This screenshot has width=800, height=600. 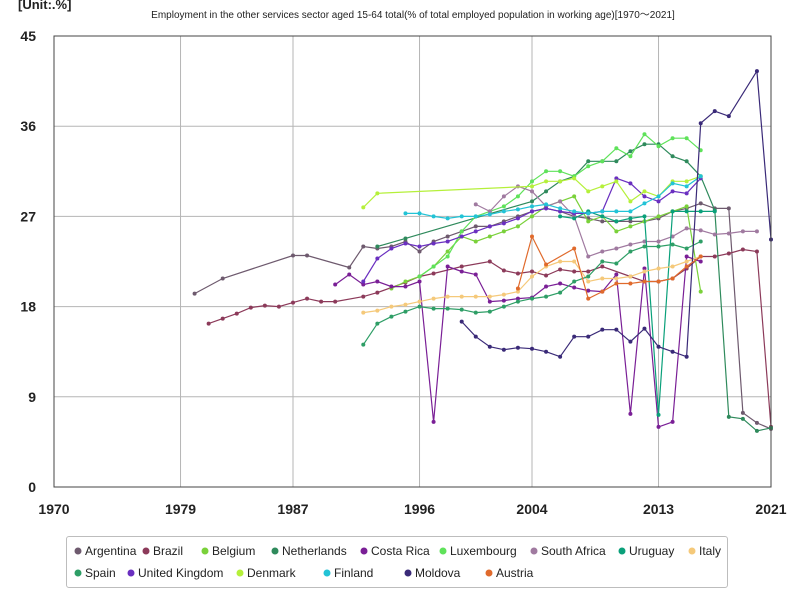 I want to click on unit-label: [Unit:.%], so click(x=44, y=6).